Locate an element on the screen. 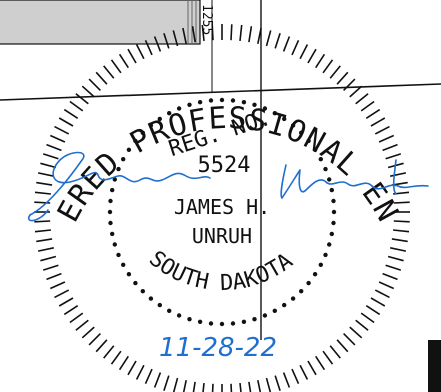  seal-name-last: UNRUH is located at coordinates (222, 236).